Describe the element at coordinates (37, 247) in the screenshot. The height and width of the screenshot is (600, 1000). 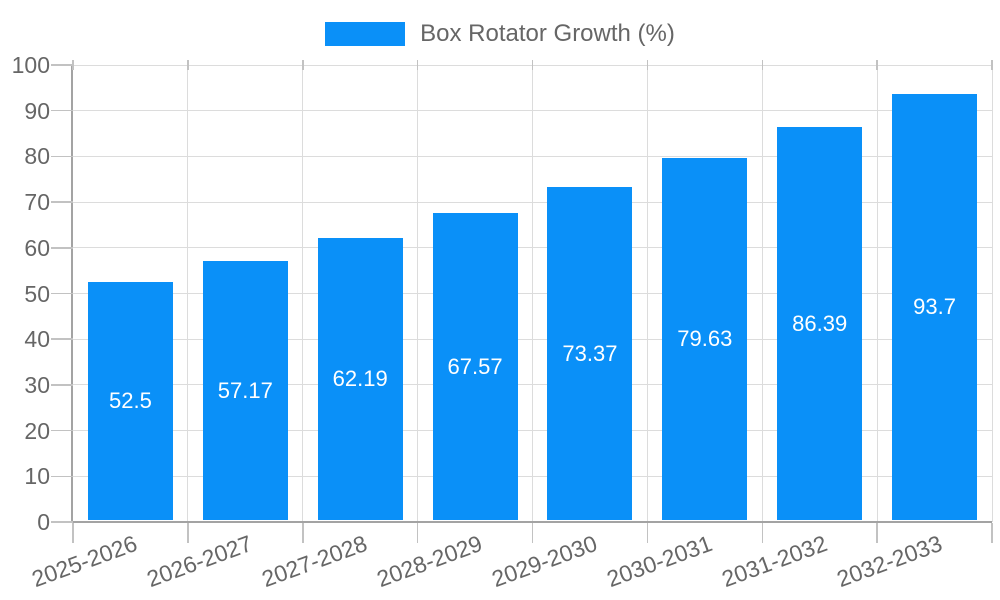
I see `y-axis-tick-label: 60` at that location.